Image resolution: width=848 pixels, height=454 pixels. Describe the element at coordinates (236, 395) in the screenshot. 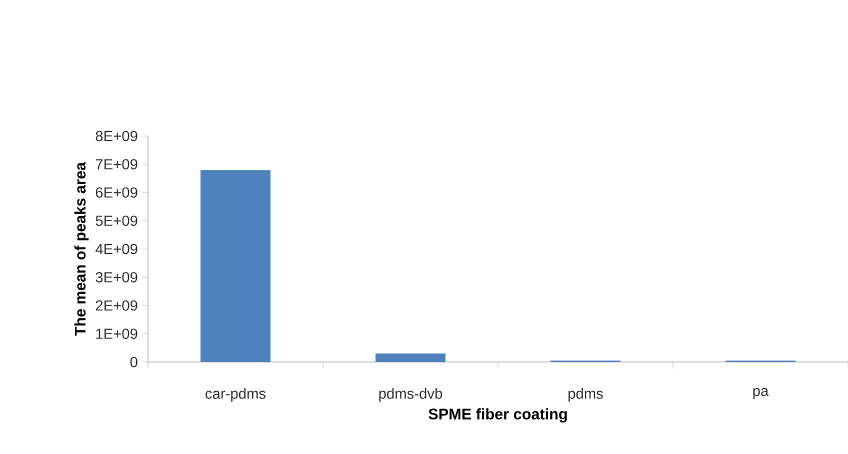

I see `x-tick-label: car-pdms` at that location.